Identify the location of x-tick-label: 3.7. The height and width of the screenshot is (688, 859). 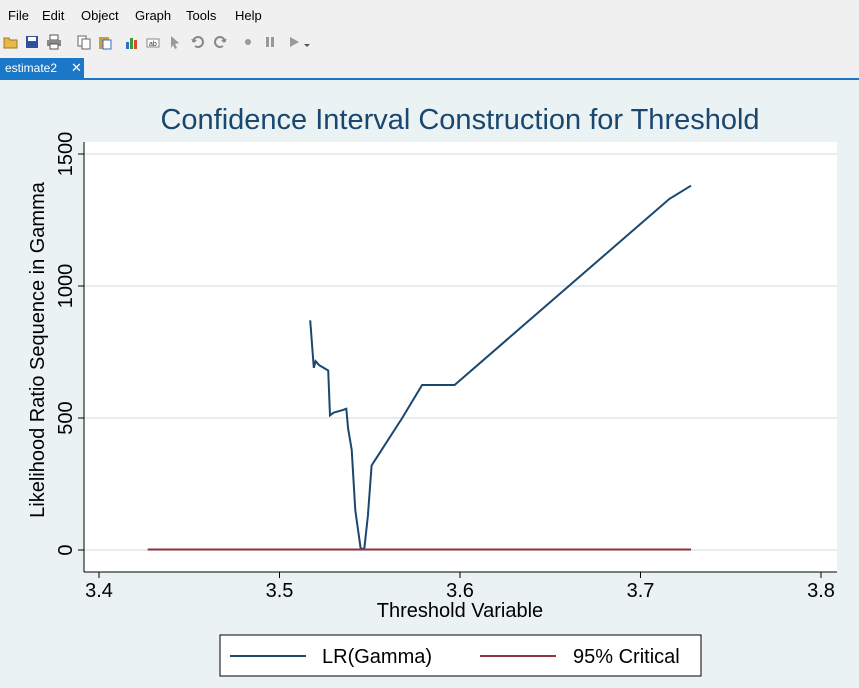
(641, 591).